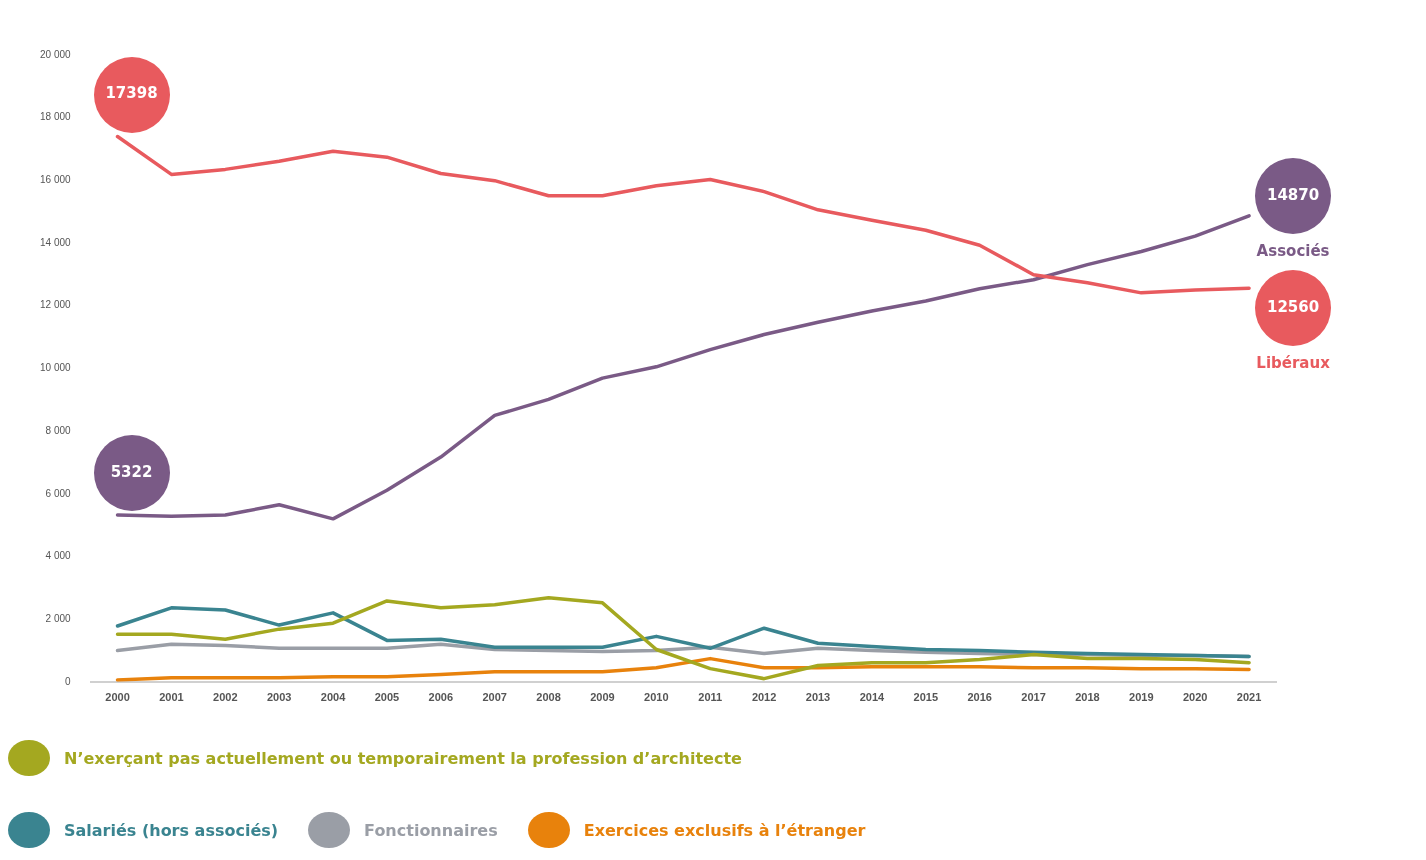  Describe the element at coordinates (656, 697) in the screenshot. I see `x-tick-label: 2010` at that location.